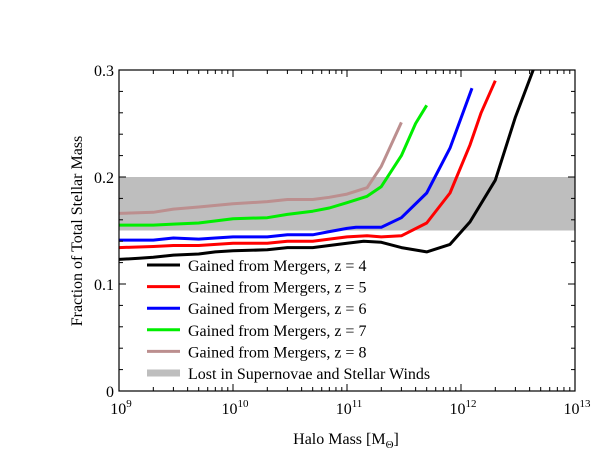  What do you see at coordinates (346, 441) in the screenshot?
I see `x-axis-label: Halo Mass [MΘ]` at bounding box center [346, 441].